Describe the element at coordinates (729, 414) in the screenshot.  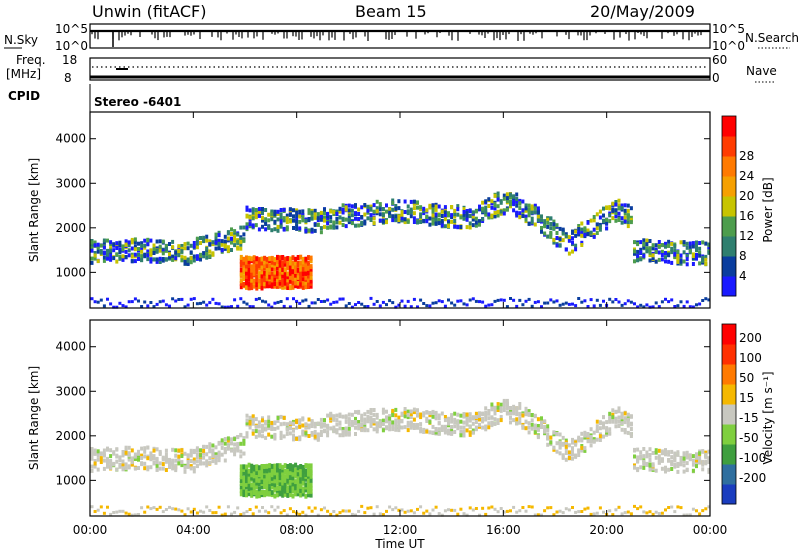
I see `velocity-colorbar-frame` at that location.